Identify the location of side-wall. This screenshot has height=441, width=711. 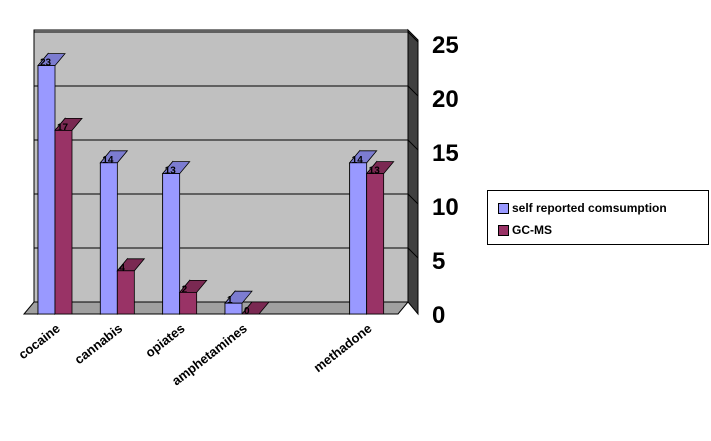
(413, 172).